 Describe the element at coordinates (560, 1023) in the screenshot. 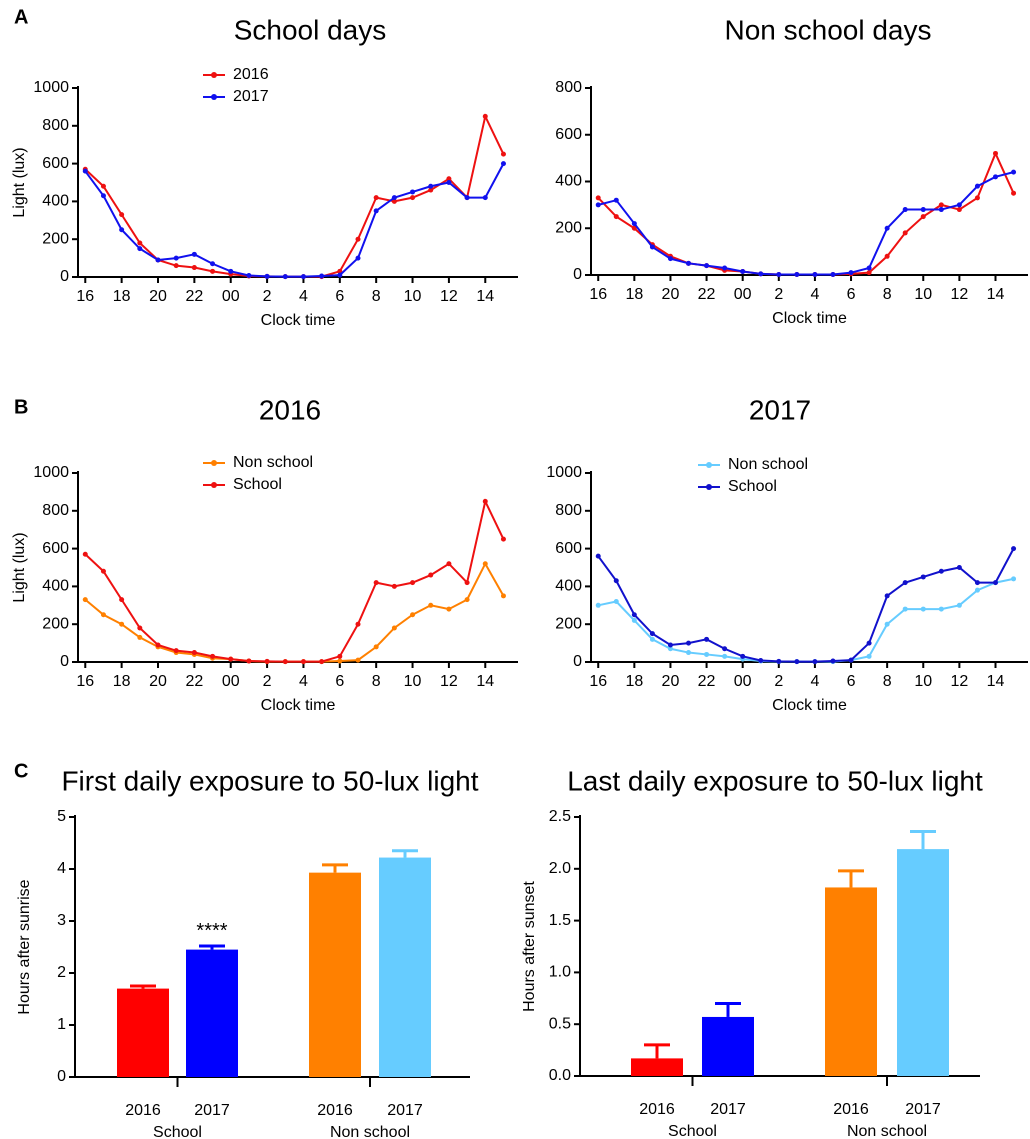

I see `y-tick-label: 0.5` at that location.